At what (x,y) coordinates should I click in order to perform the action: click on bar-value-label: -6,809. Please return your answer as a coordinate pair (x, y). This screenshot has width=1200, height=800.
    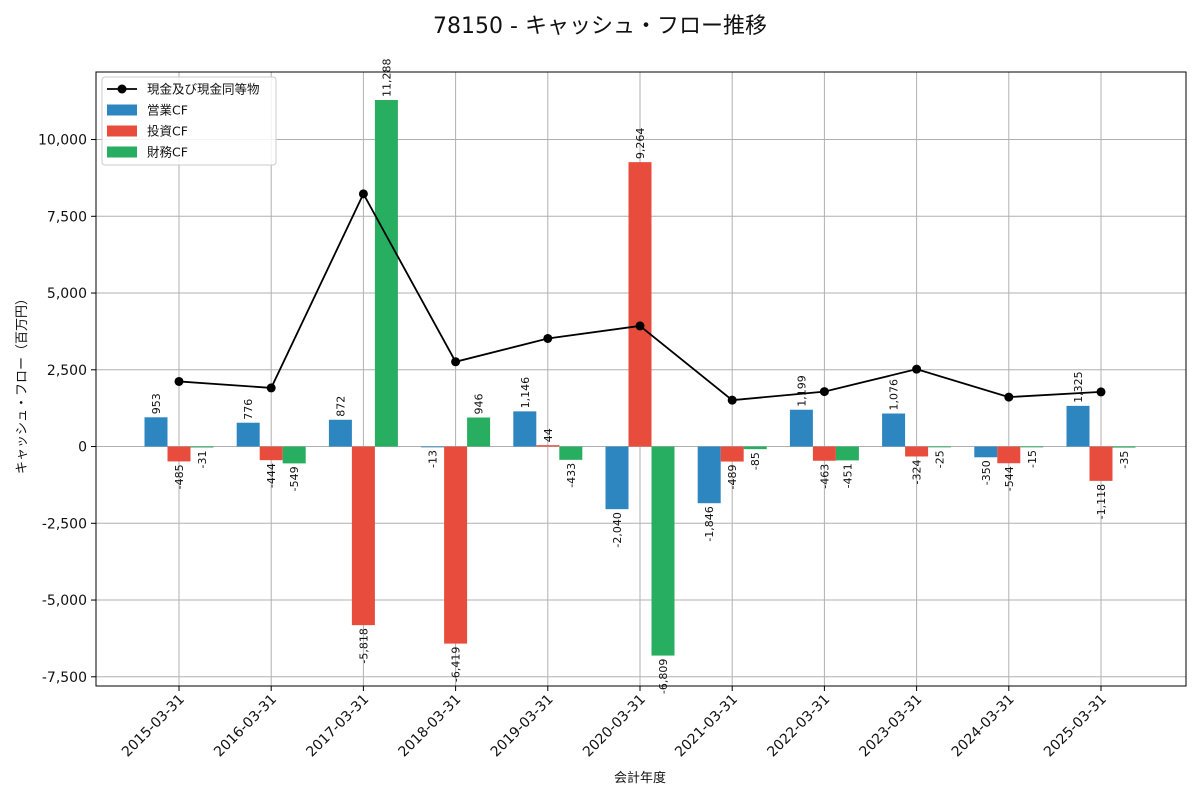
    Looking at the image, I should click on (663, 676).